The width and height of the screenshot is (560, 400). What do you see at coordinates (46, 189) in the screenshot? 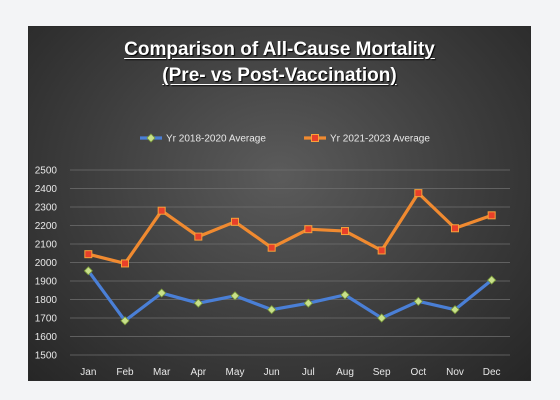
I see `y-tick-label: 2400` at bounding box center [46, 189].